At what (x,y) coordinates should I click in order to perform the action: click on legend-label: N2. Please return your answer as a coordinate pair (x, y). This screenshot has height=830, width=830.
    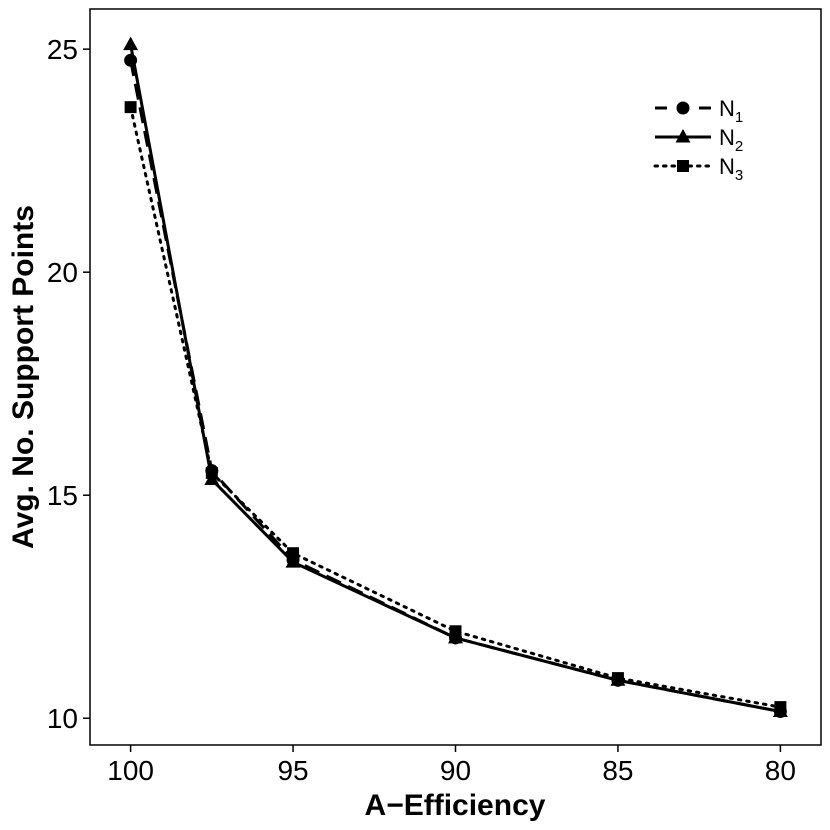
    Looking at the image, I should click on (731, 140).